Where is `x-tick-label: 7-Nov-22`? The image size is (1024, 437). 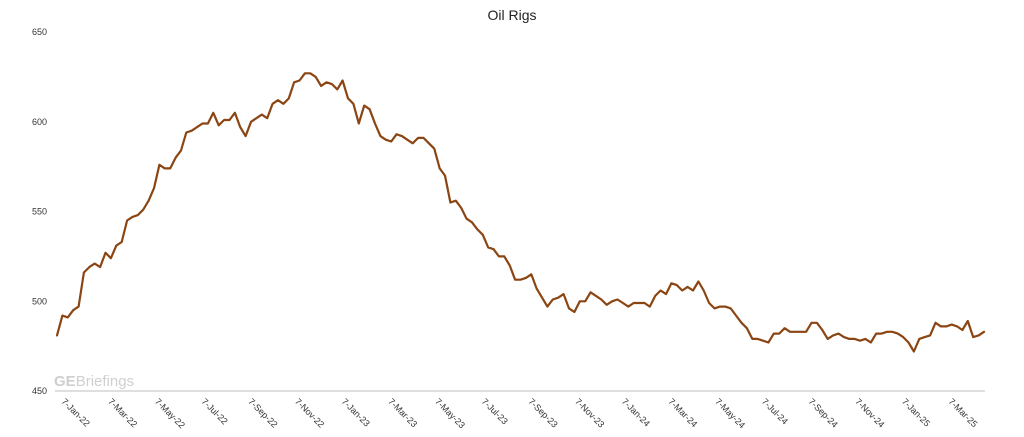
x-tick-label: 7-Nov-22 is located at coordinates (309, 412).